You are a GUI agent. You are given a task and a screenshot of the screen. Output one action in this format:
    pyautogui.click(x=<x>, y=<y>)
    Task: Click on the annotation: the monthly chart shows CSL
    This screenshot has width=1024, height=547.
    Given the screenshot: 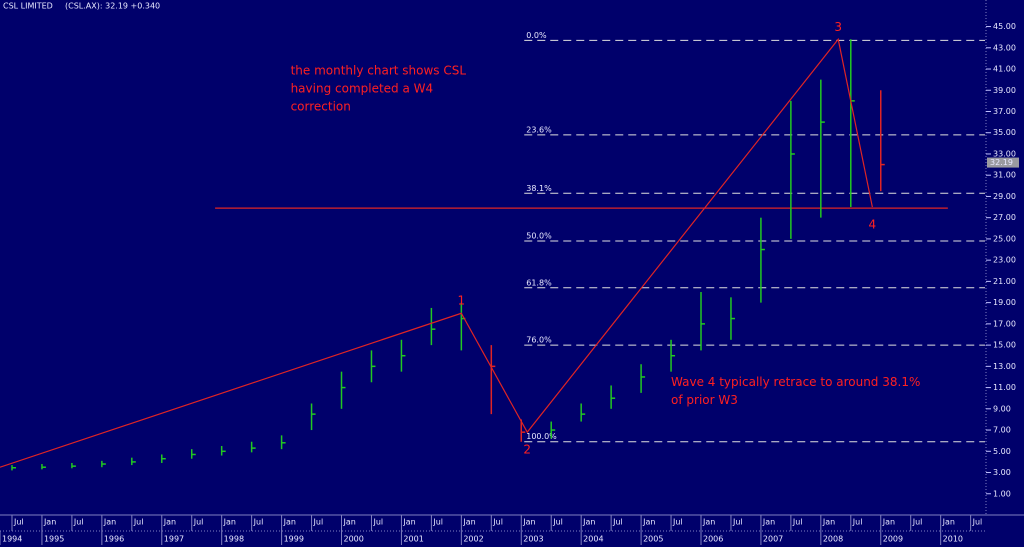 What is the action you would take?
    pyautogui.click(x=379, y=71)
    